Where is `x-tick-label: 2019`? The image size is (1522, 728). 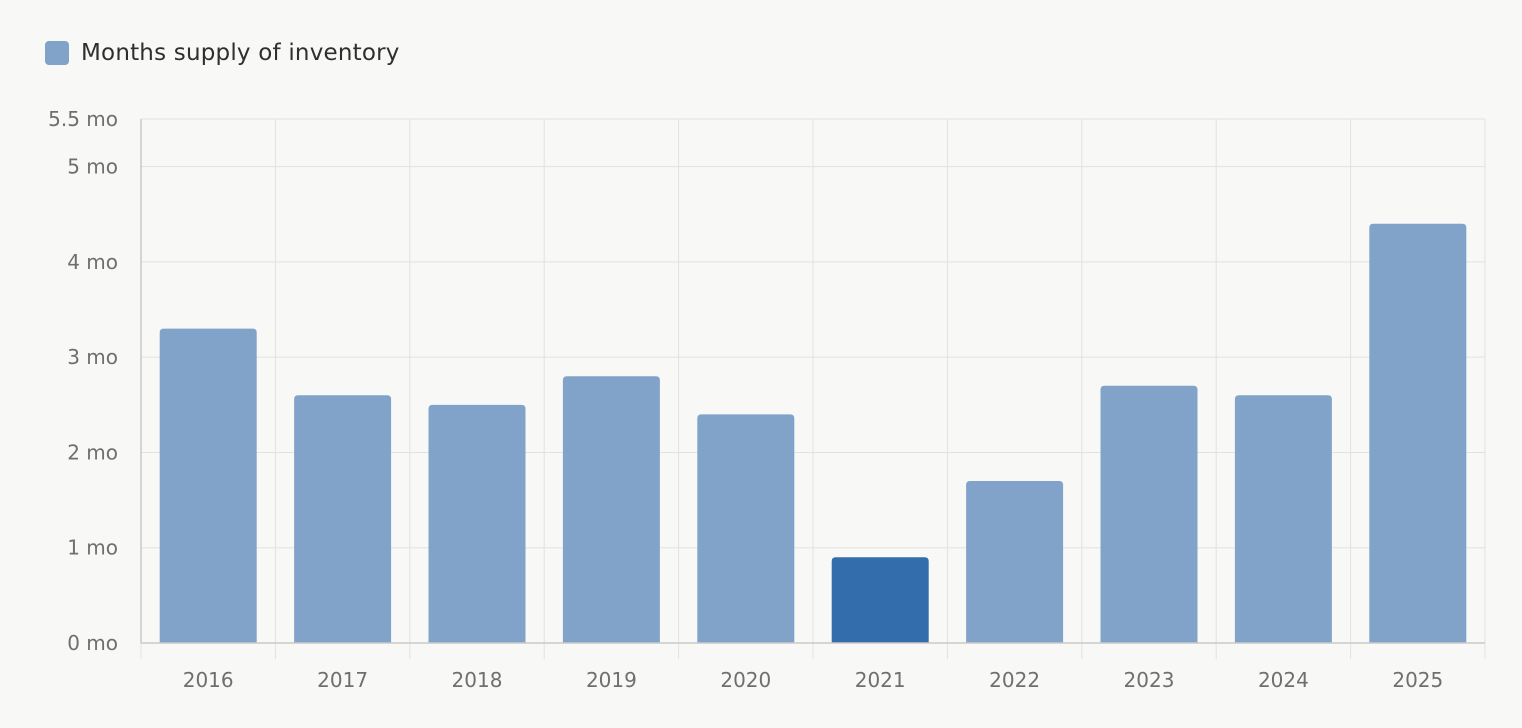 x-tick-label: 2019 is located at coordinates (611, 680).